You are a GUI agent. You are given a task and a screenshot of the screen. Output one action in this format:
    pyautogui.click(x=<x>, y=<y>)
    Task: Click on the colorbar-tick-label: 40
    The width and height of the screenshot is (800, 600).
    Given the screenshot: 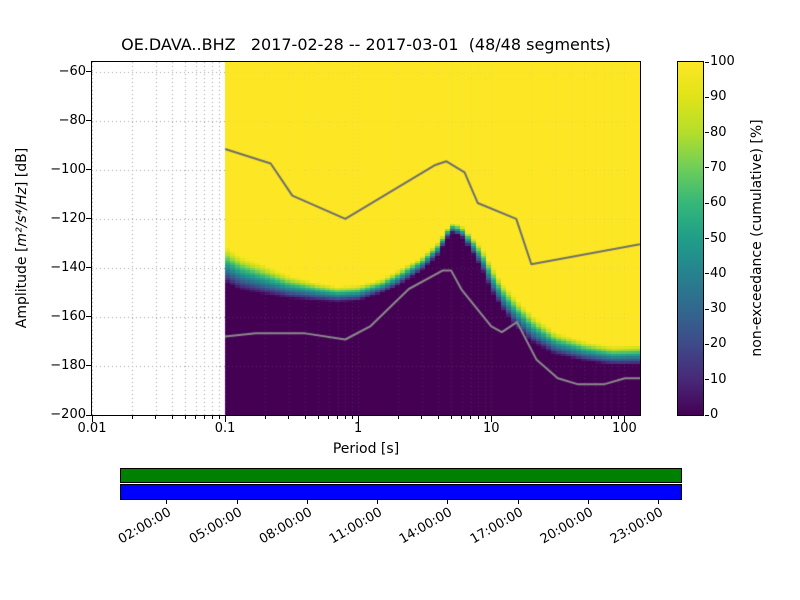 What is the action you would take?
    pyautogui.click(x=718, y=273)
    